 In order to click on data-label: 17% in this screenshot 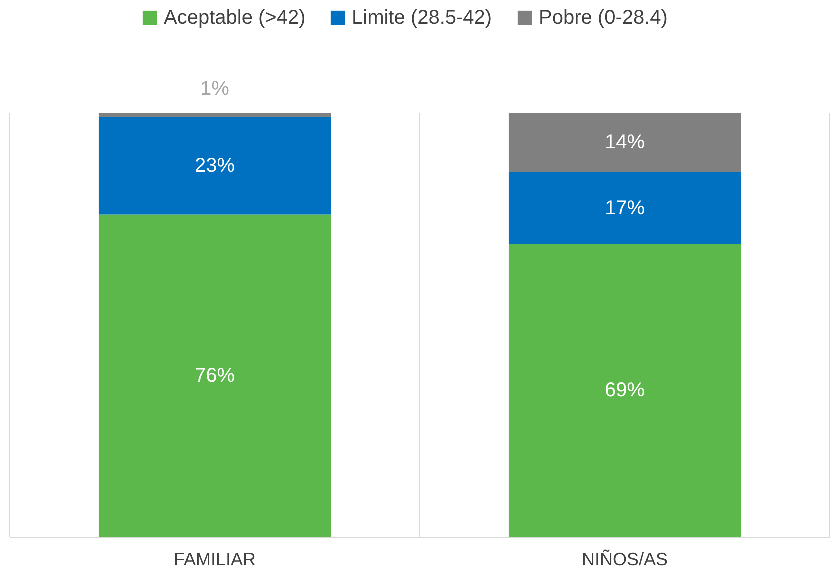, I will do `click(625, 208)`.